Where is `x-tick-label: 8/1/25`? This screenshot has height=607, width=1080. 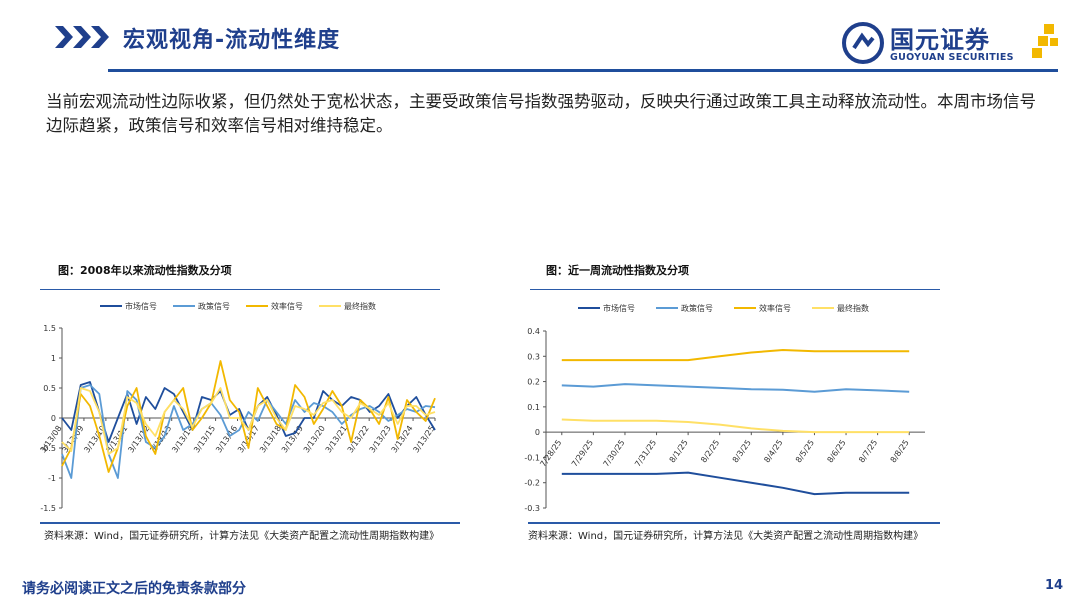 x-tick-label: 8/1/25 is located at coordinates (679, 451).